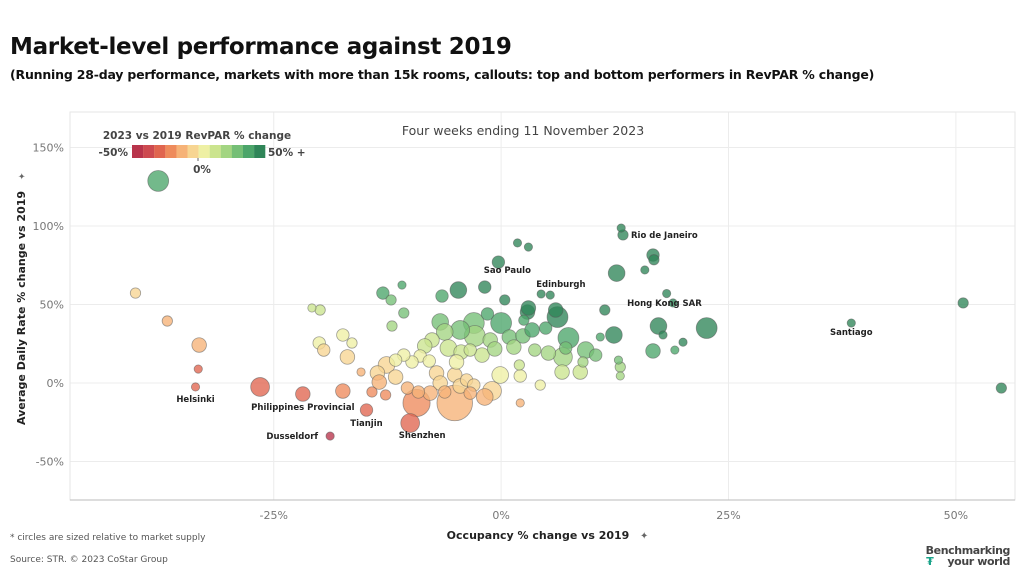 This screenshot has width=1024, height=576. I want to click on x-axis-pin-icon: ✦, so click(644, 536).